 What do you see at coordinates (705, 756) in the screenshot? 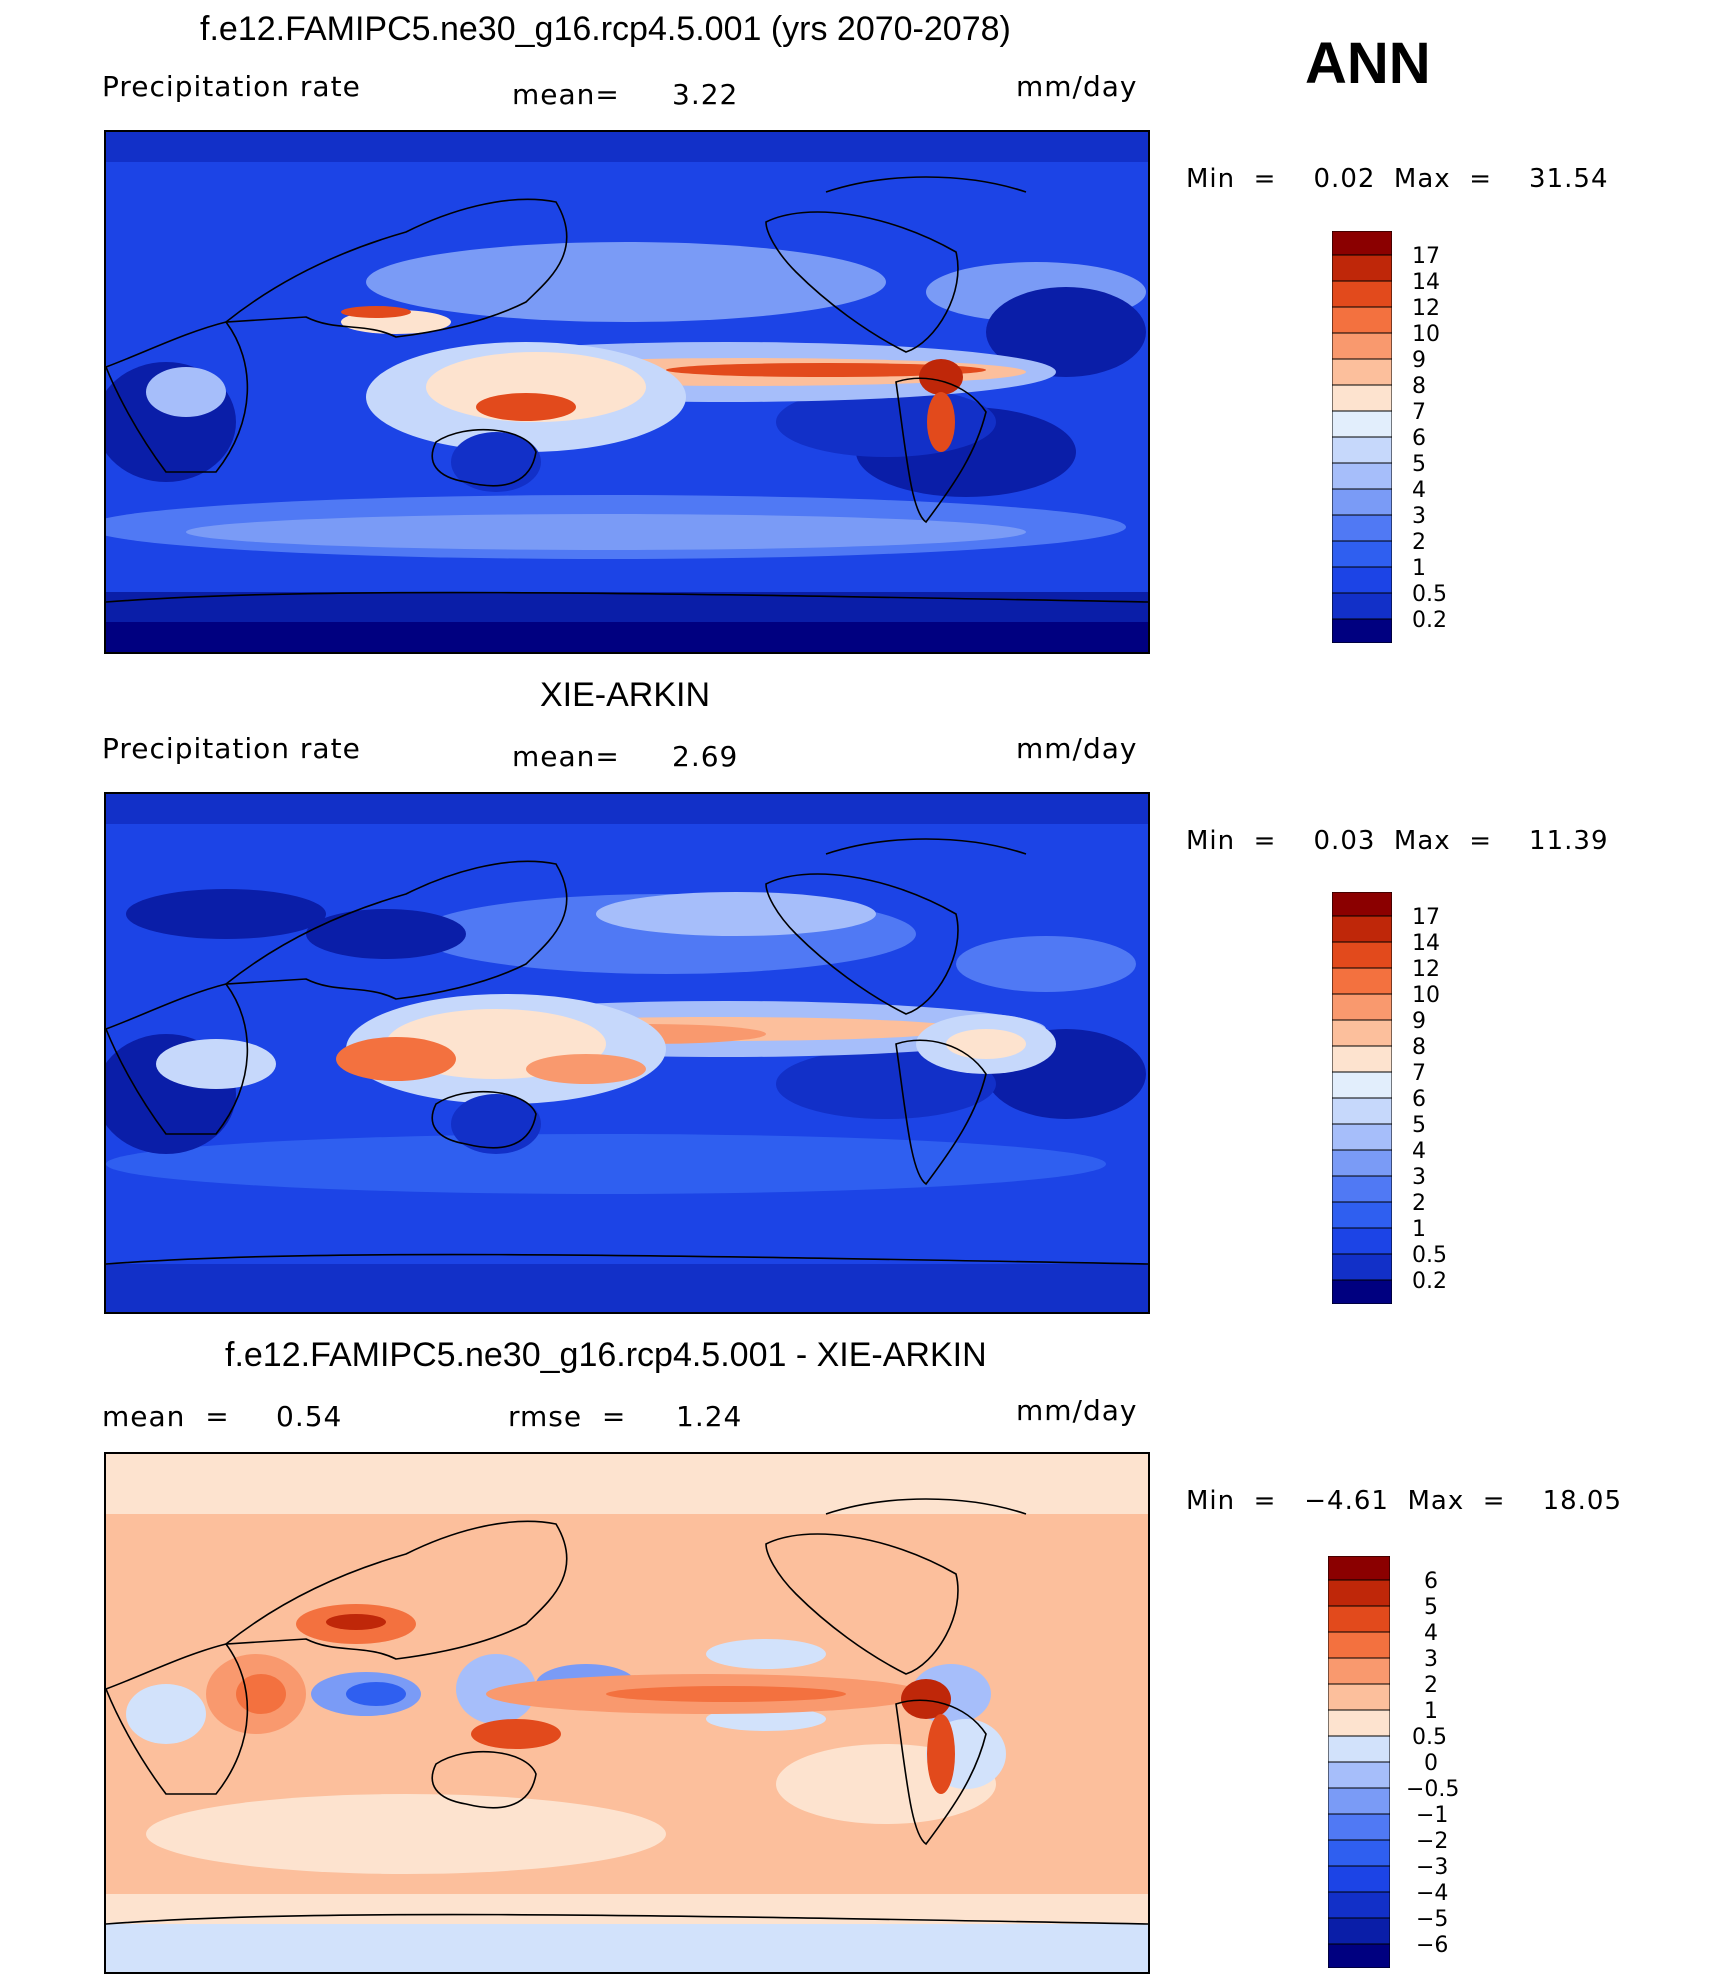
I see `panel2-mean-value: 2.69` at bounding box center [705, 756].